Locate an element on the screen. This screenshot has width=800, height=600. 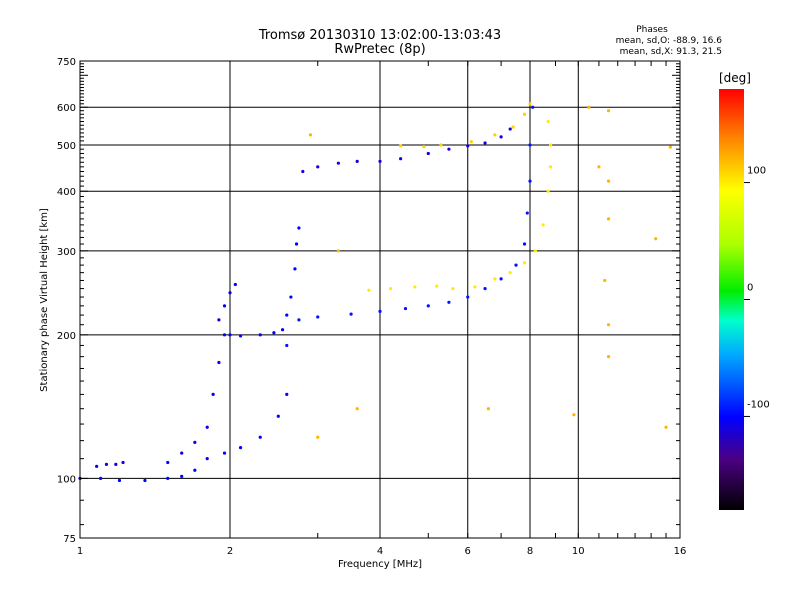
y-tick-label: 750 is located at coordinates (66, 62).